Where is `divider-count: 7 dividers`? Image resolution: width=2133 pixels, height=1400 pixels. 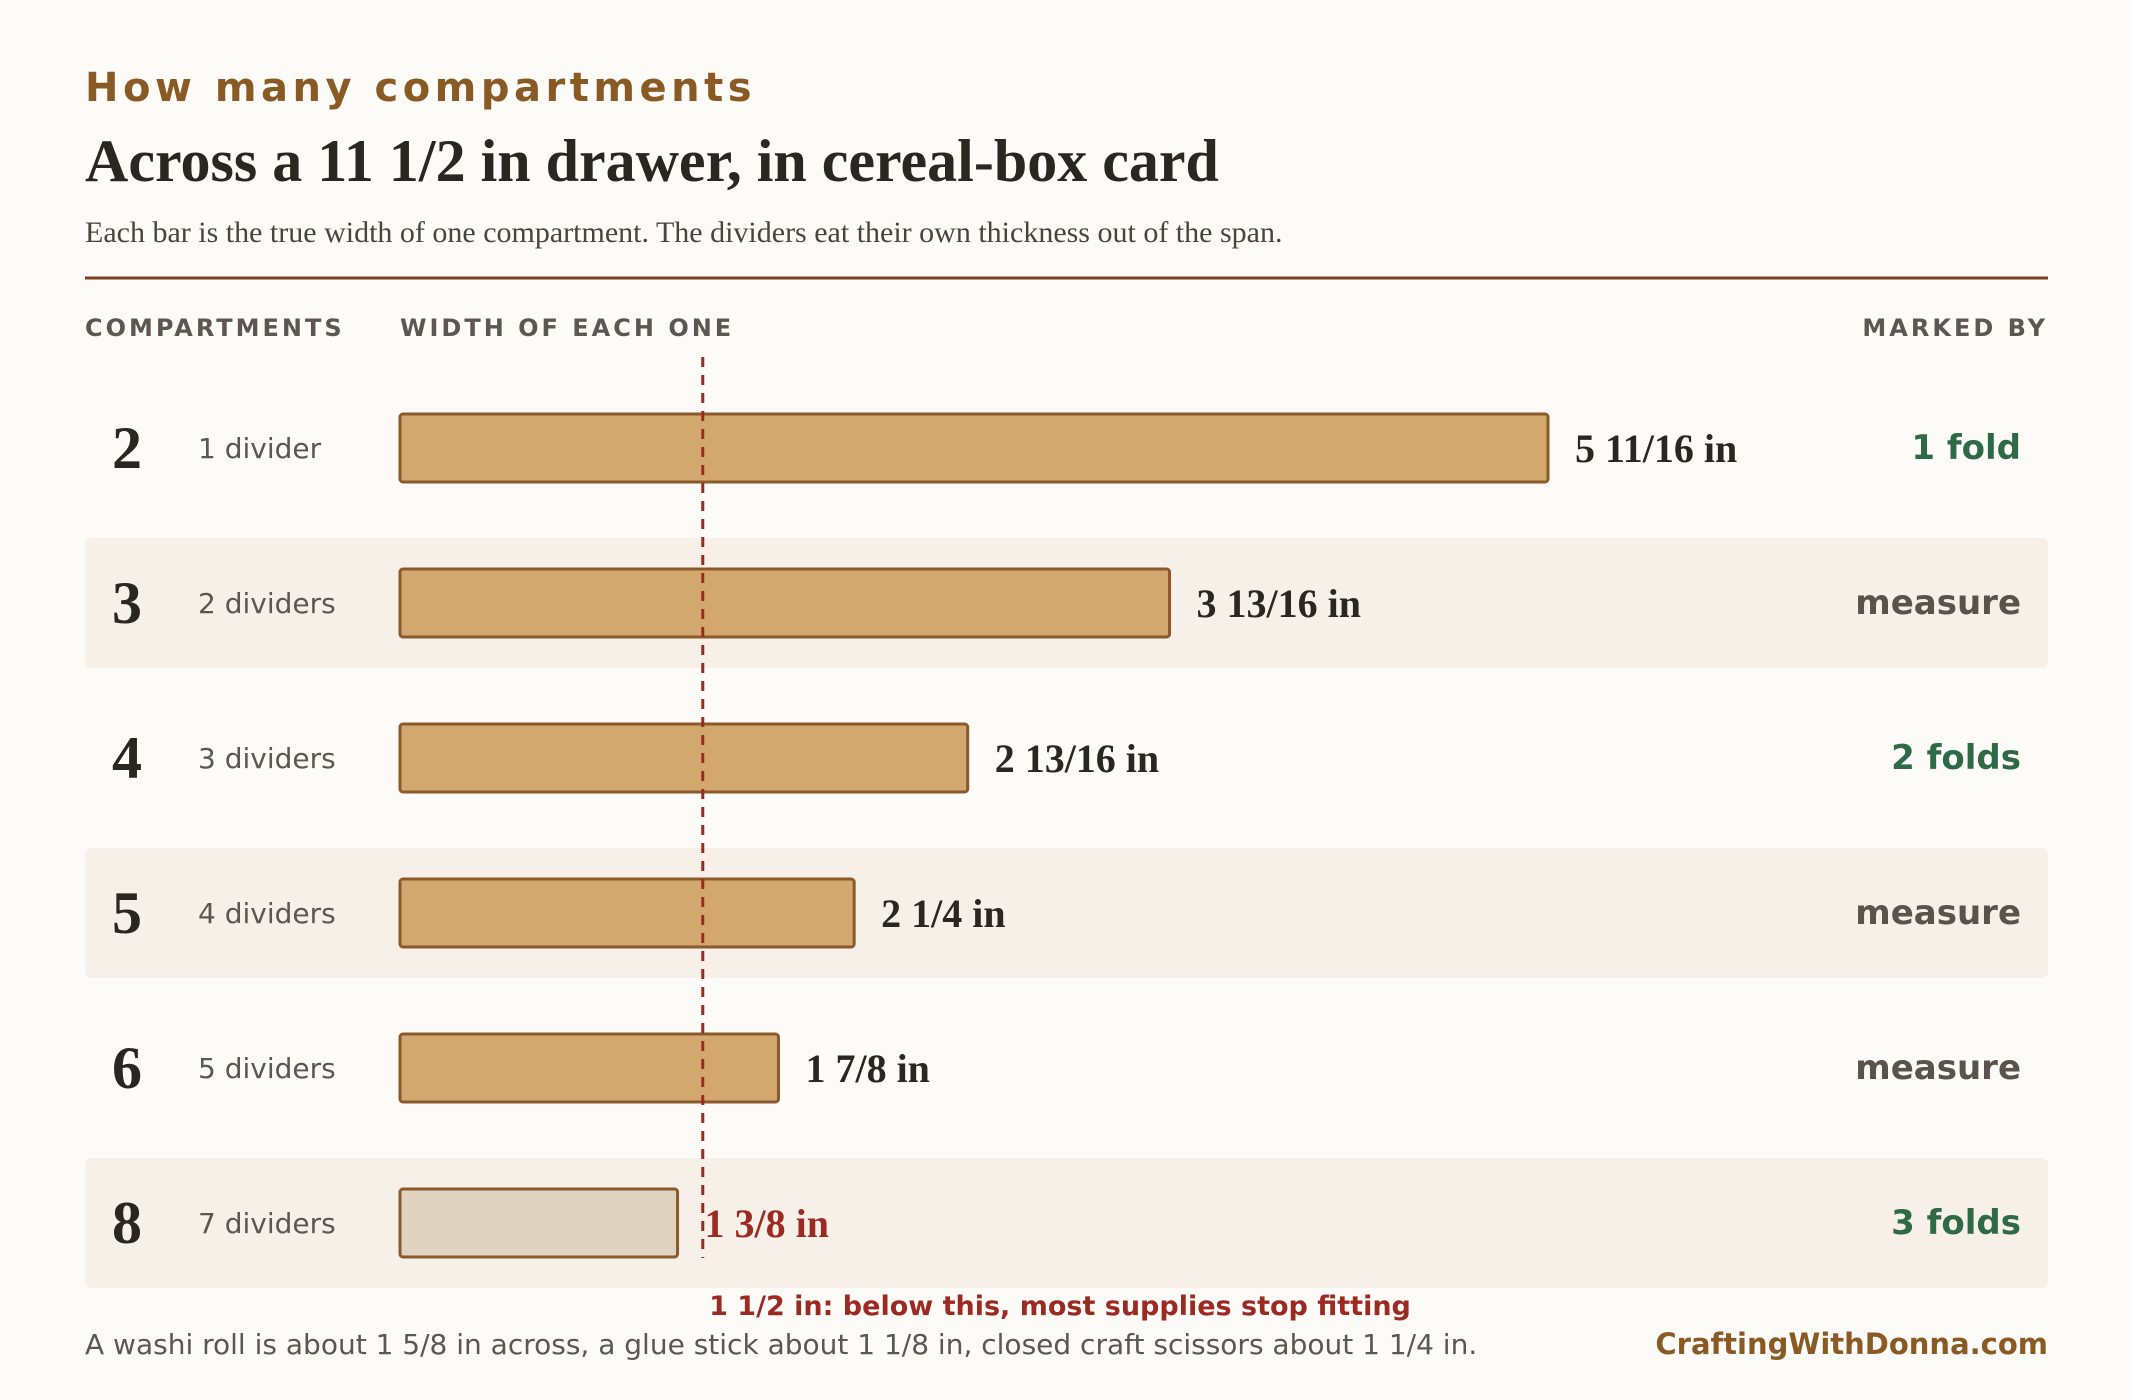 divider-count: 7 dividers is located at coordinates (267, 1223).